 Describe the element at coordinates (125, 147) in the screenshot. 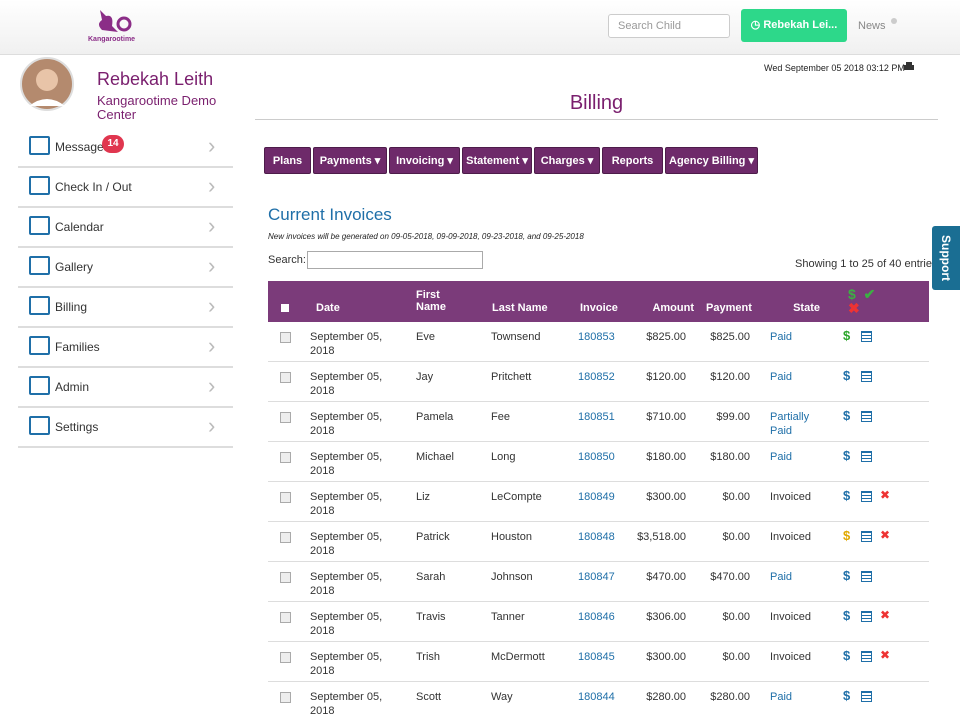

I see `sidebar-item: Messages › 14` at that location.